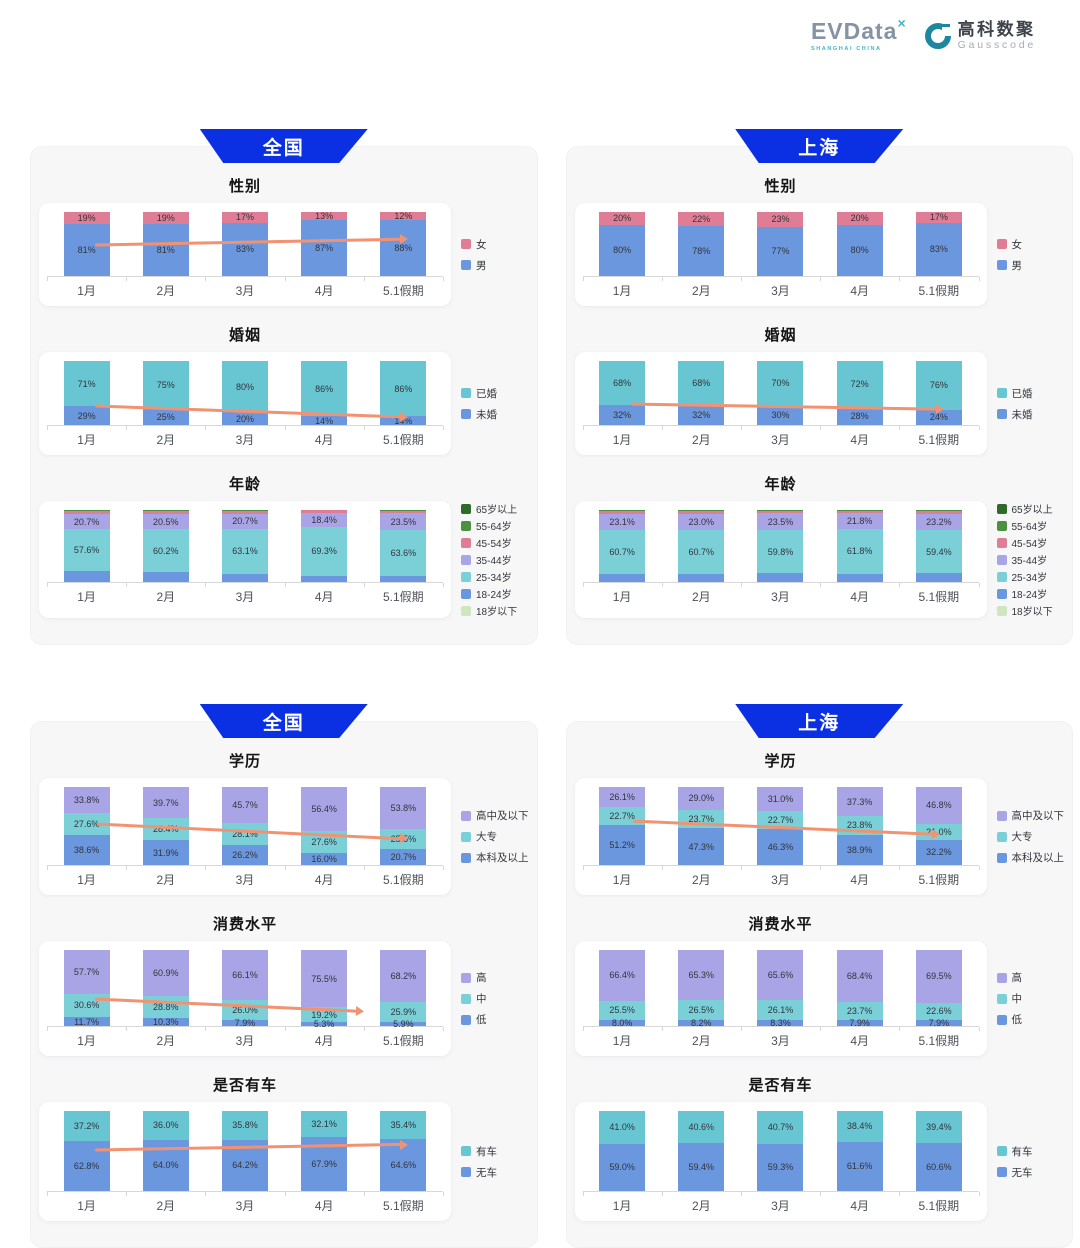 This screenshot has width=1080, height=1248. I want to click on bar-segment: 66.1%, so click(245, 975).